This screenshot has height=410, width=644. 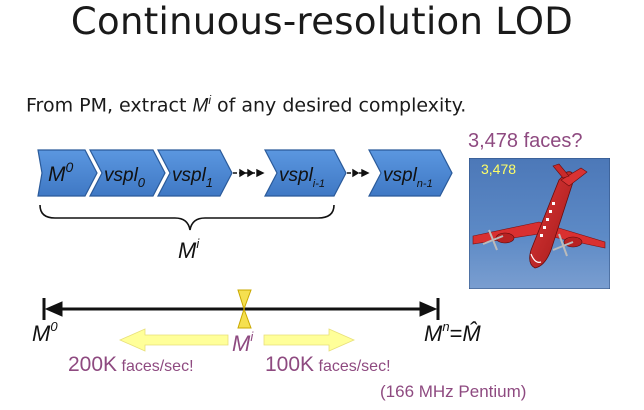 What do you see at coordinates (125, 177) in the screenshot?
I see `chevron-label-vspl0: vspl0` at bounding box center [125, 177].